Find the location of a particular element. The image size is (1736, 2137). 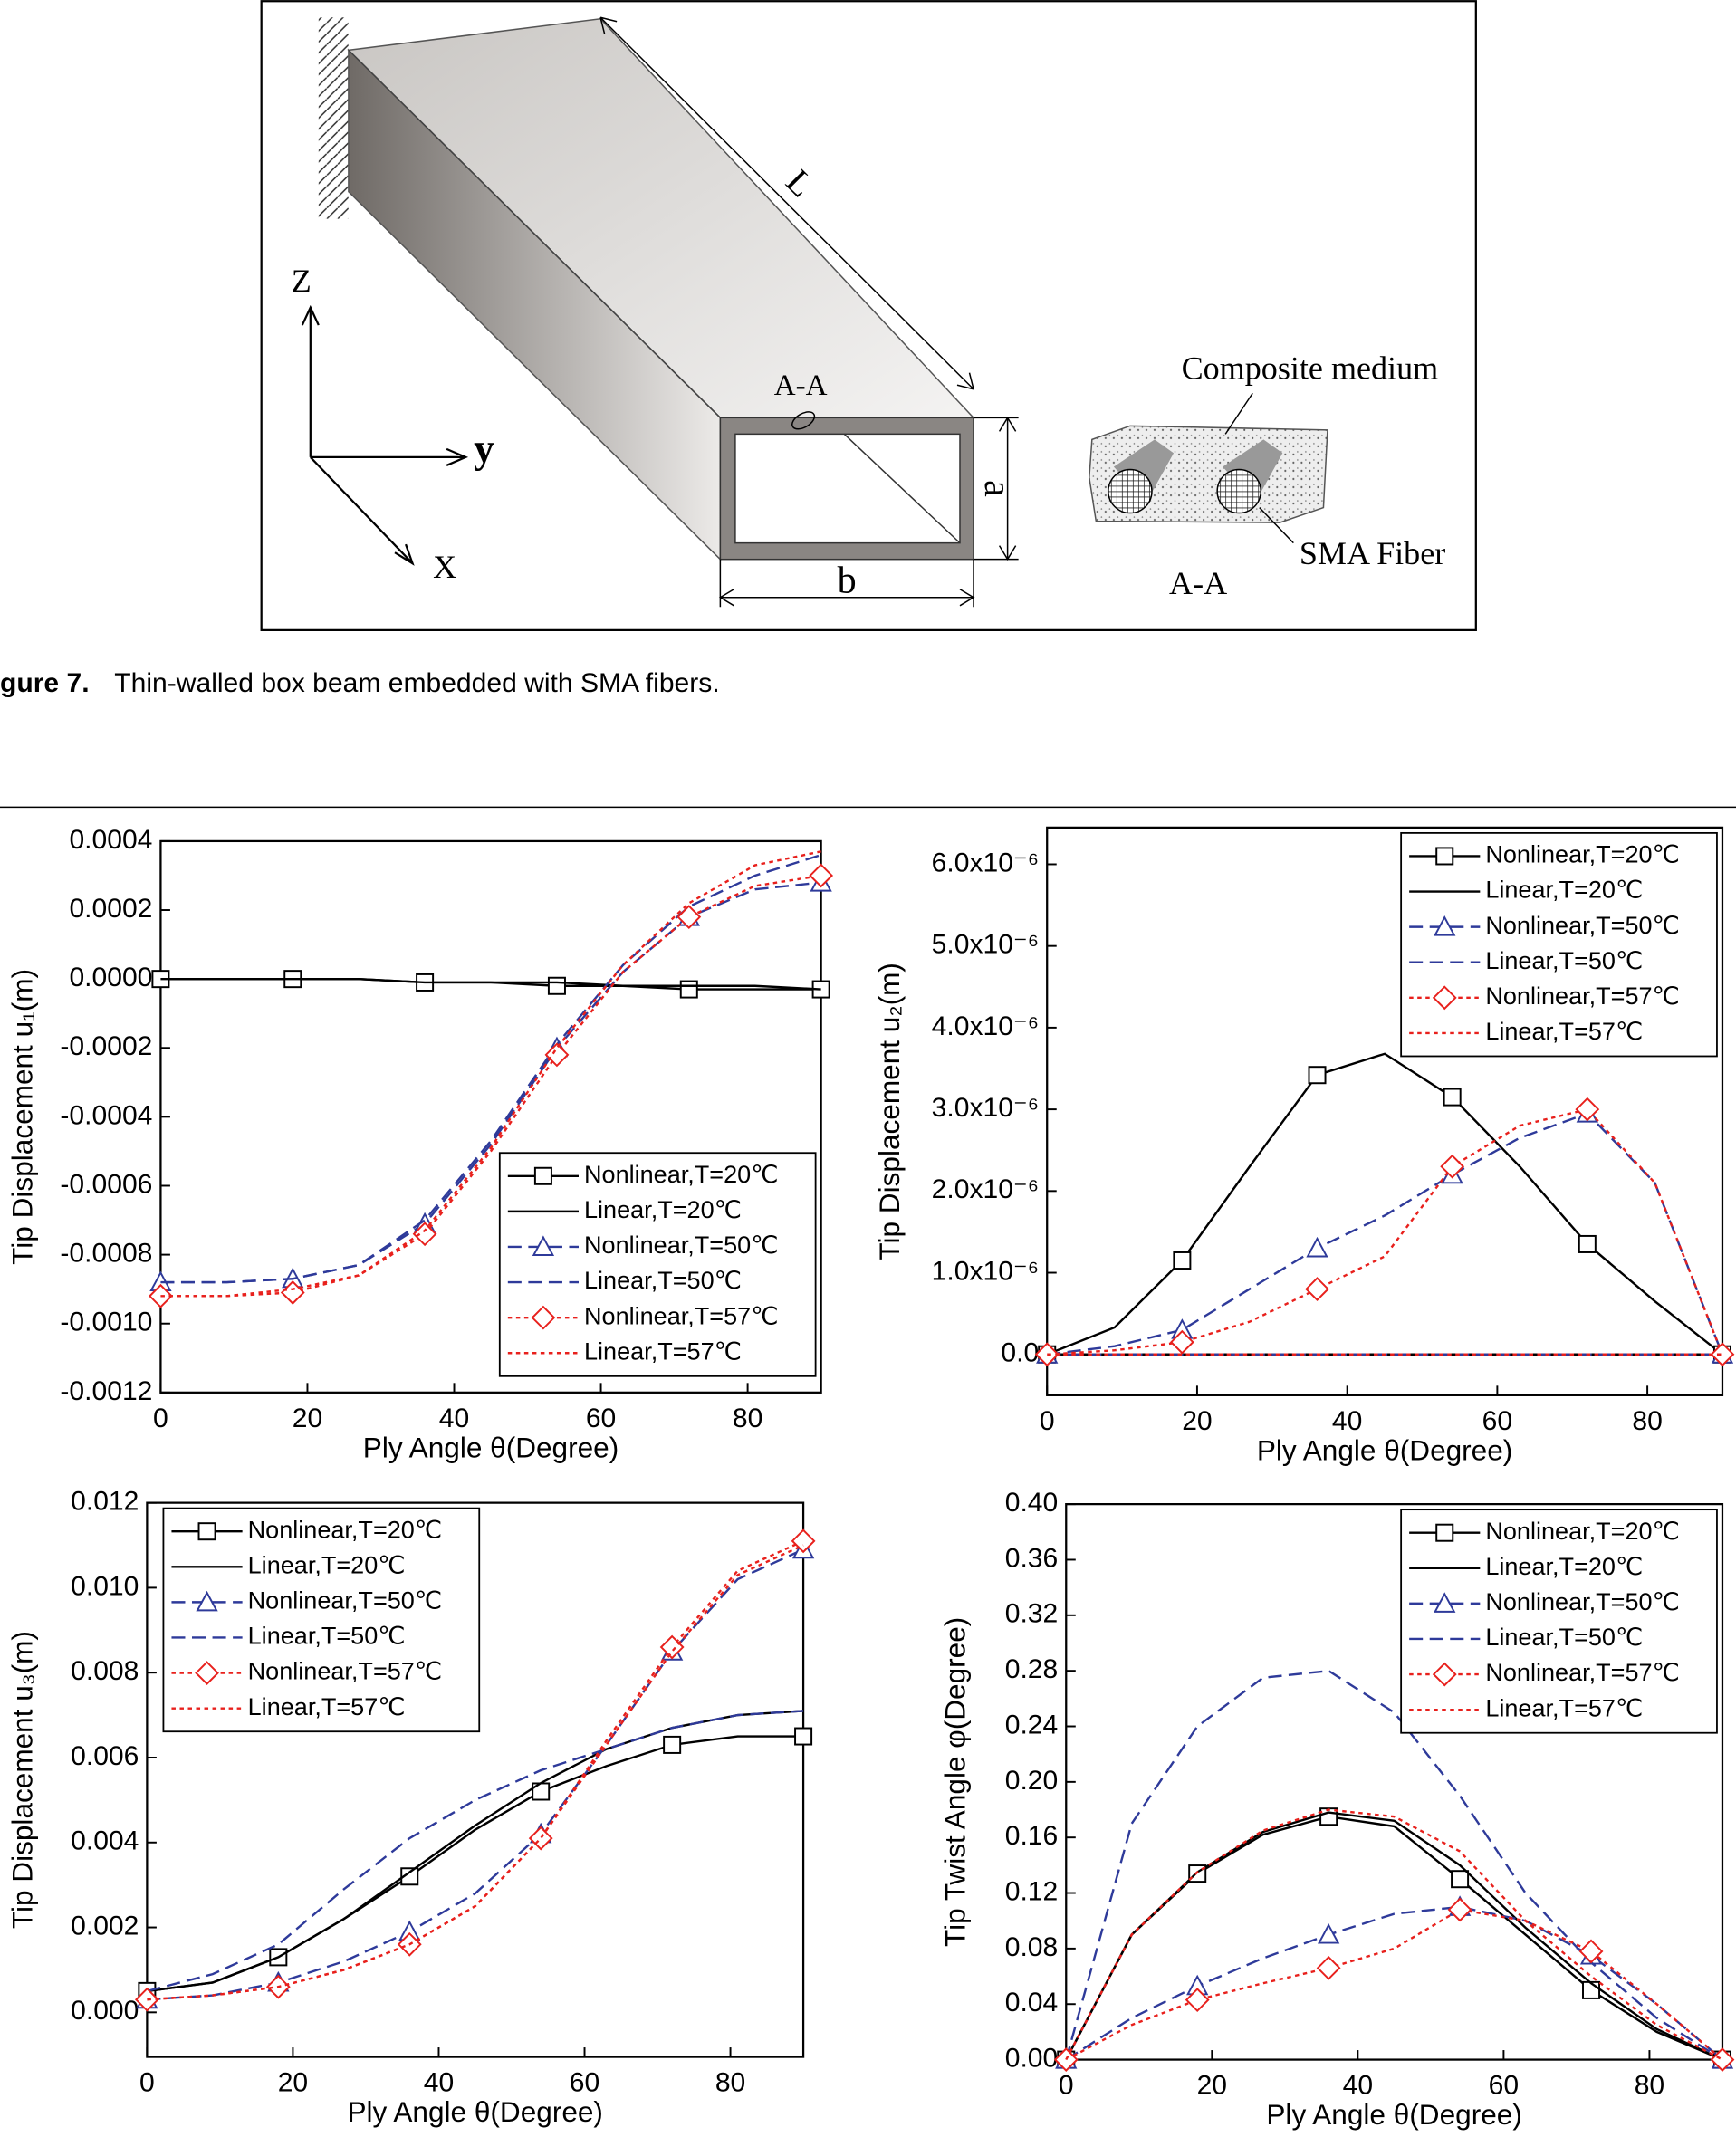

length-dimension is located at coordinates (786, 203).